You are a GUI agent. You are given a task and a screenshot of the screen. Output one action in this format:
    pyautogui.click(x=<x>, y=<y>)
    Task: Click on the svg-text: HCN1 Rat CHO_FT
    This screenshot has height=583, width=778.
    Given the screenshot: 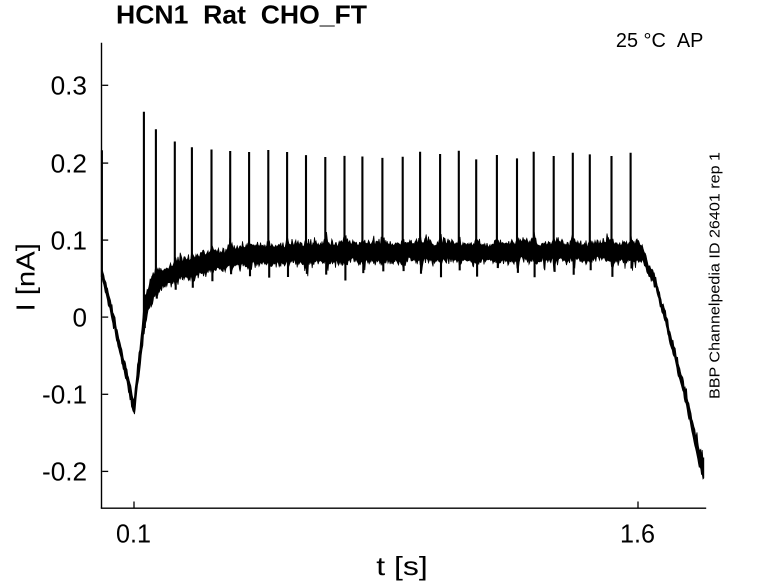 What is the action you would take?
    pyautogui.click(x=241, y=14)
    